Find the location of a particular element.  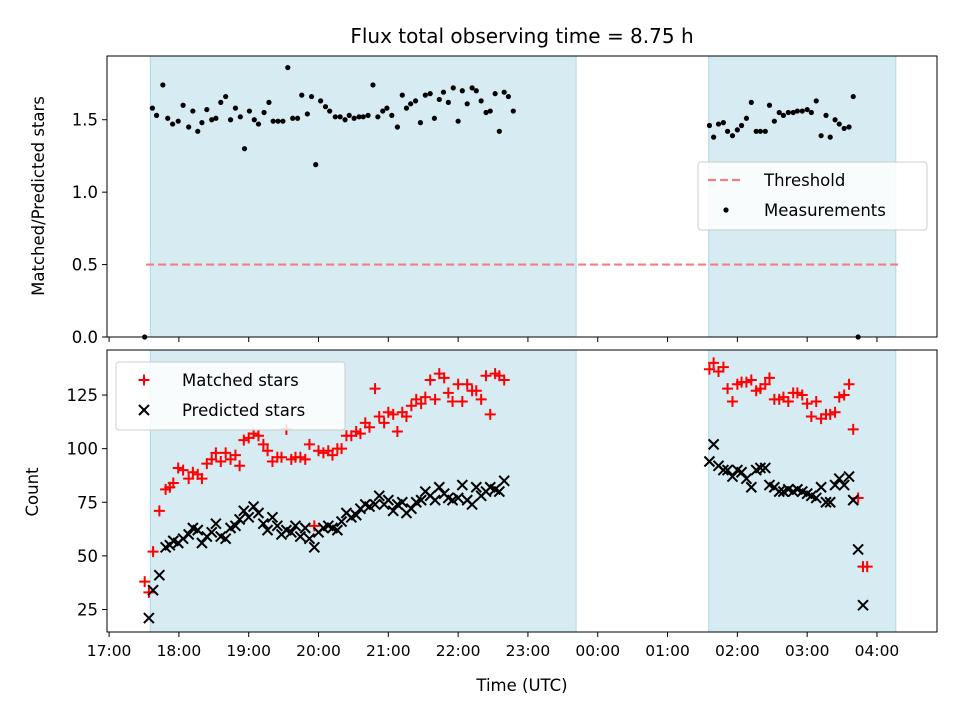

x-tick-label: 20:00 is located at coordinates (318, 651).